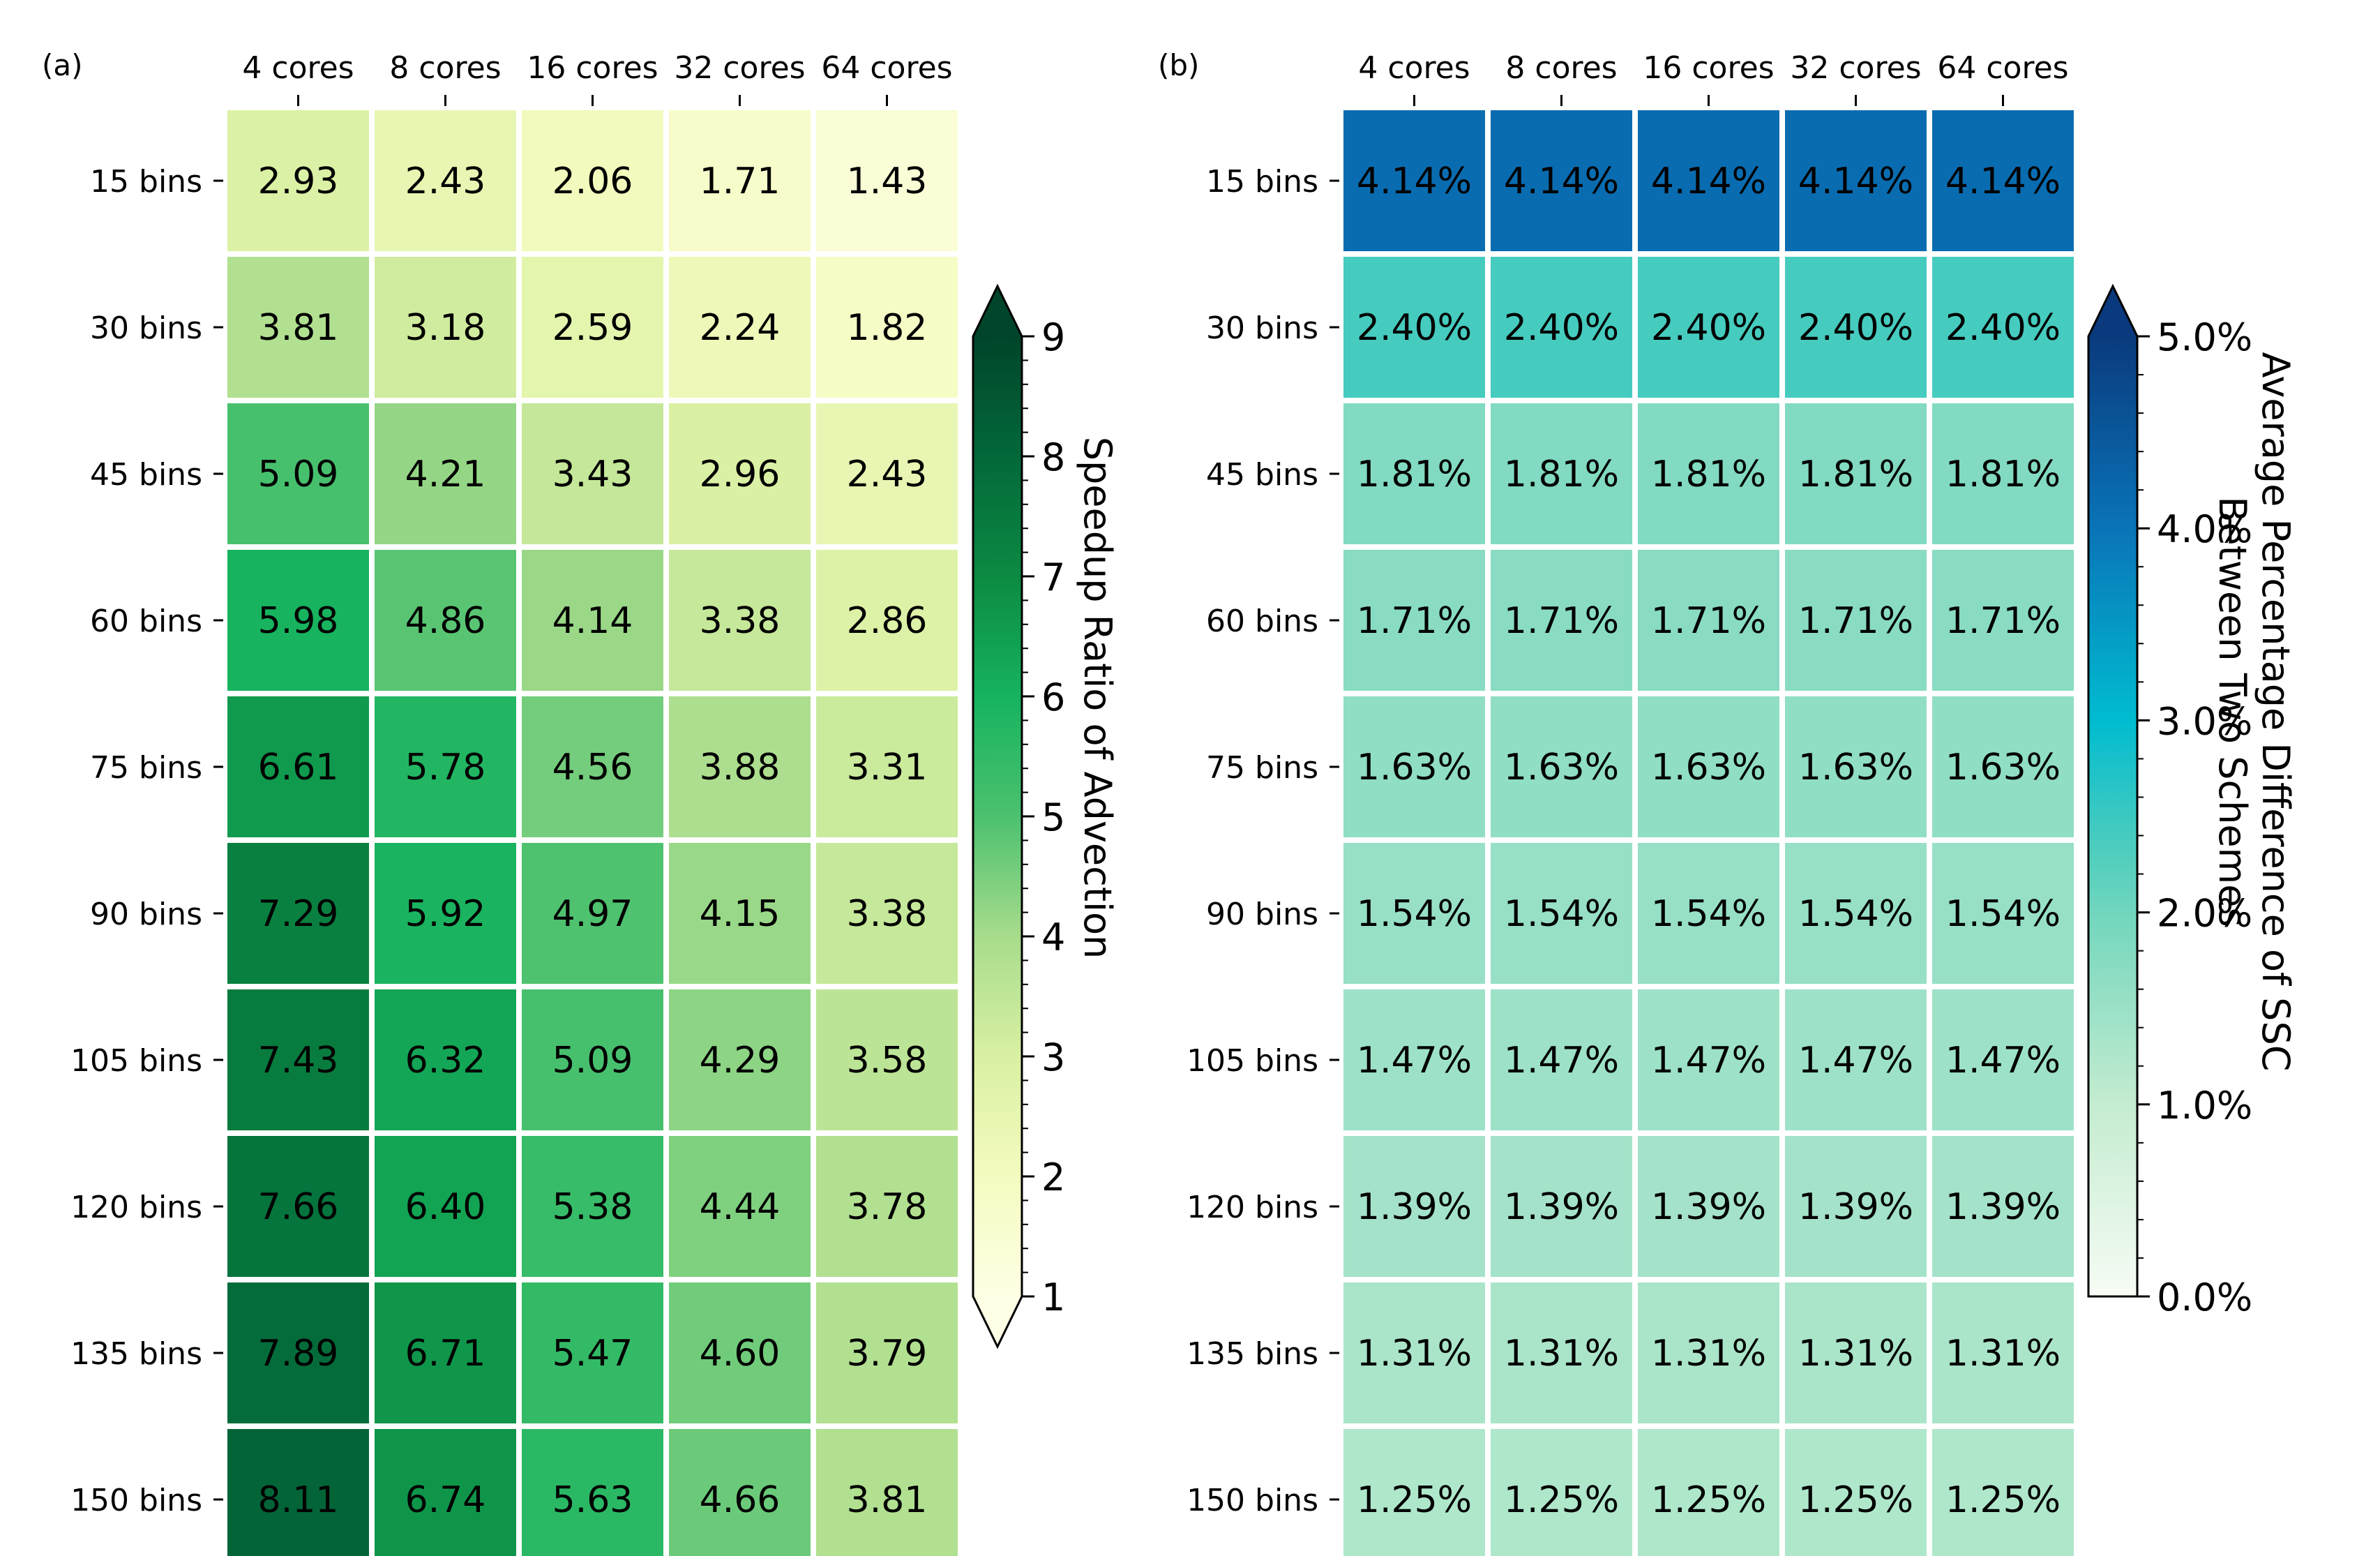 This screenshot has height=1556, width=2380. I want to click on colorbar-tick-label: 7, so click(1053, 577).